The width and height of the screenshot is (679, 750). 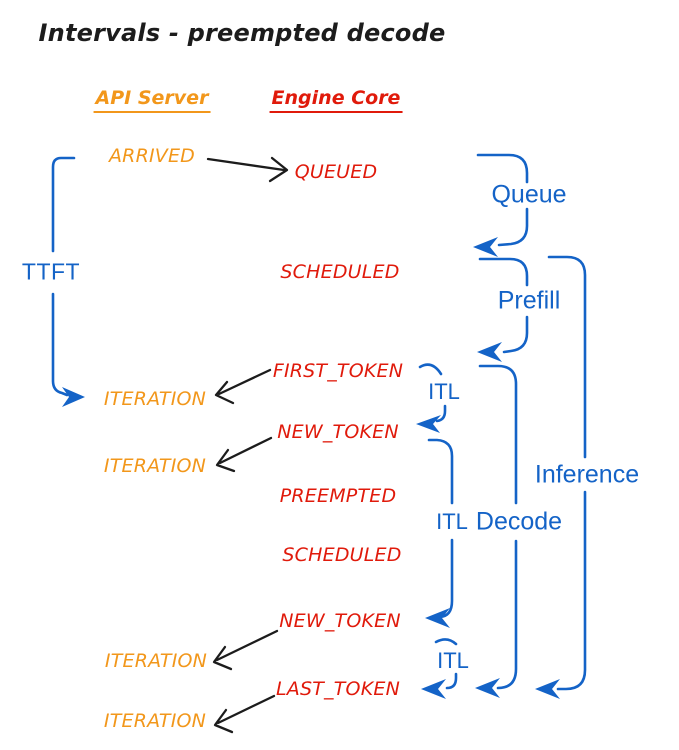 I want to click on interval-label-ttft: TTFT, so click(x=51, y=271).